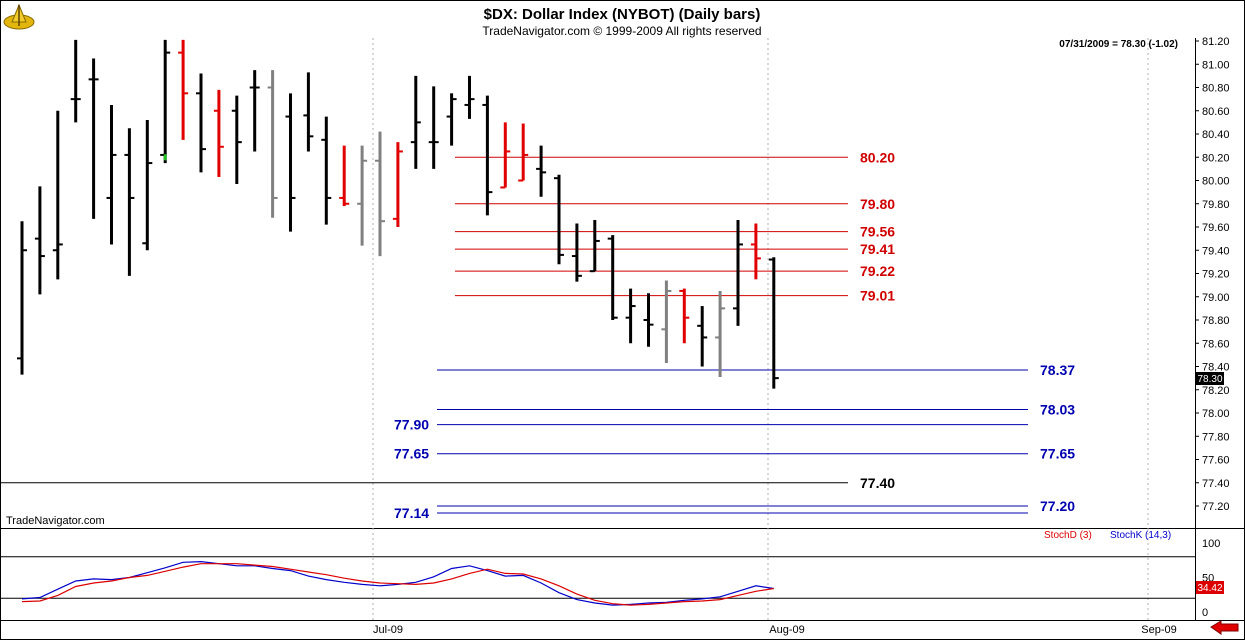 The image size is (1245, 640). What do you see at coordinates (1057, 506) in the screenshot?
I see `support-label: 77.20` at bounding box center [1057, 506].